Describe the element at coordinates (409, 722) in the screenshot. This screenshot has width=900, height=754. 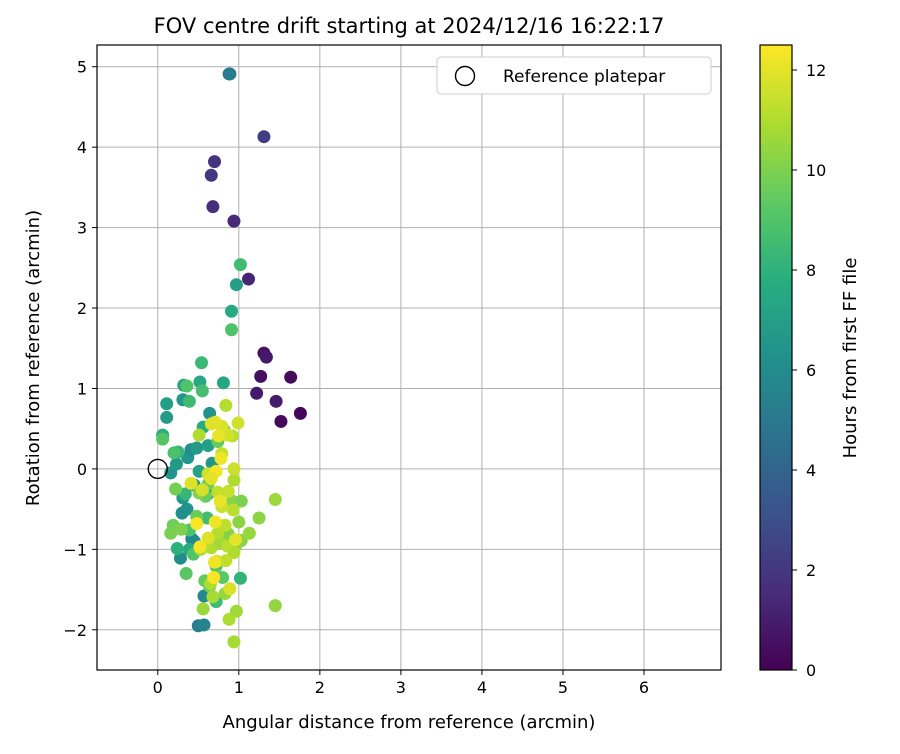
I see `x-axis-label: Angular distance from reference (arcmin)` at that location.